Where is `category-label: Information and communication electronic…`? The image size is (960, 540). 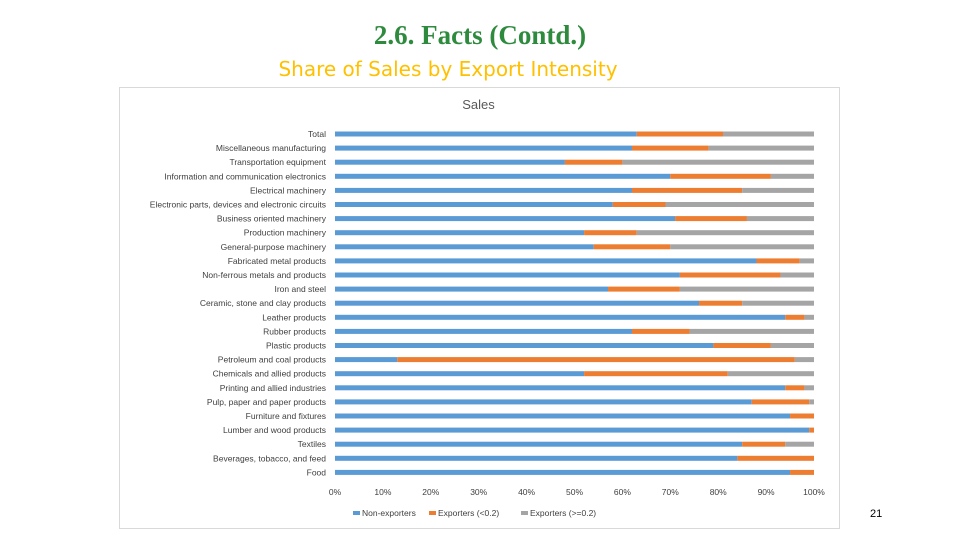 category-label: Information and communication electronic… is located at coordinates (245, 176).